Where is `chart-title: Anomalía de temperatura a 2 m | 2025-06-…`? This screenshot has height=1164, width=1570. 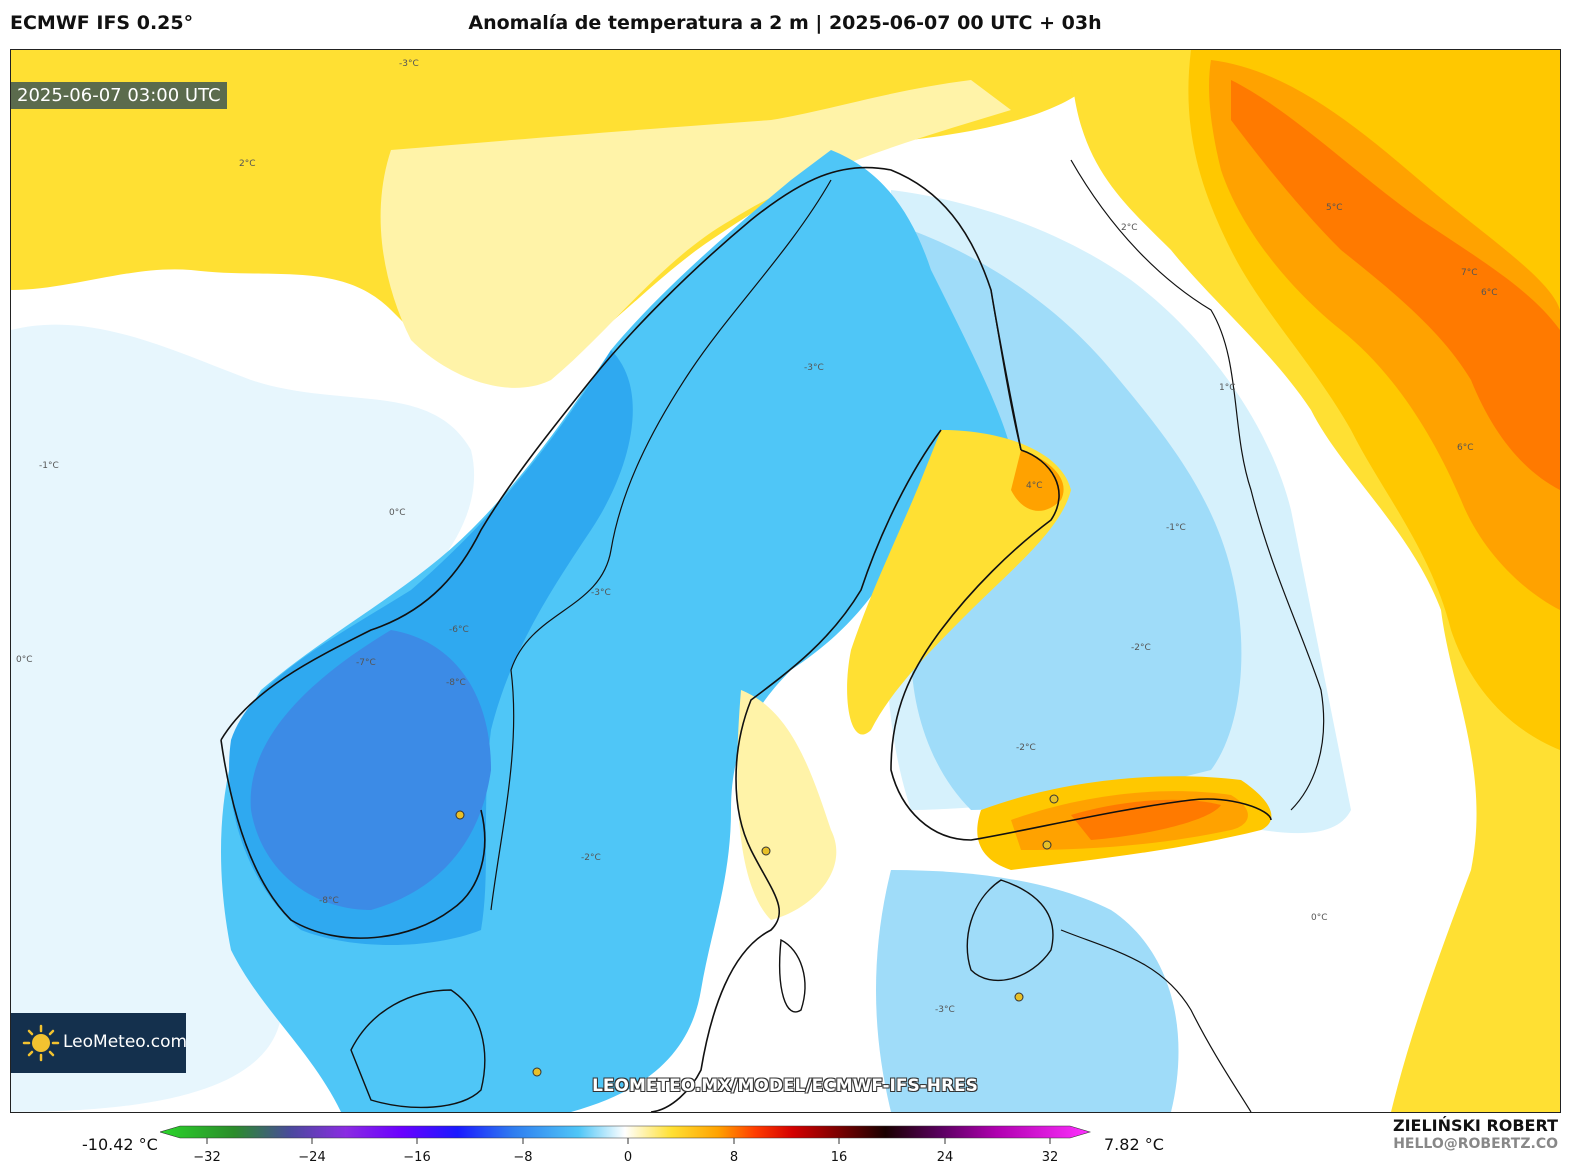 chart-title: Anomalía de temperatura a 2 m | 2025-06-… is located at coordinates (785, 23).